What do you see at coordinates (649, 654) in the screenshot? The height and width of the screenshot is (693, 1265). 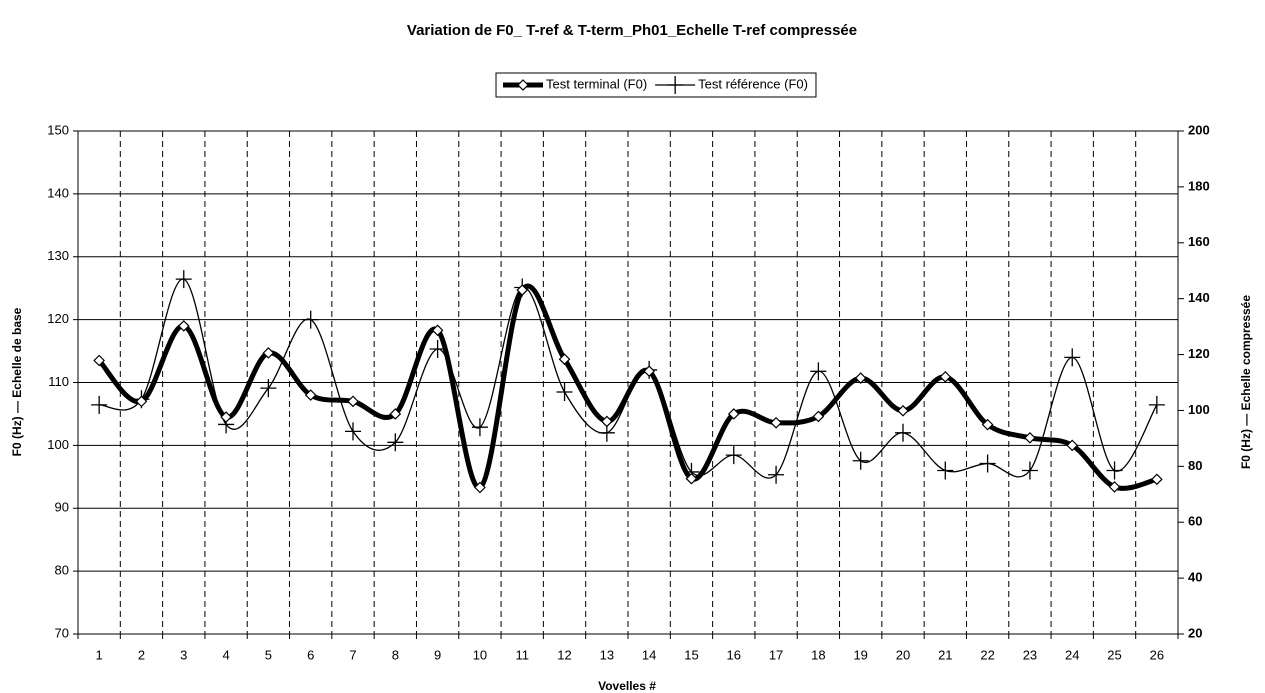 I see `x-tick-label: 14` at bounding box center [649, 654].